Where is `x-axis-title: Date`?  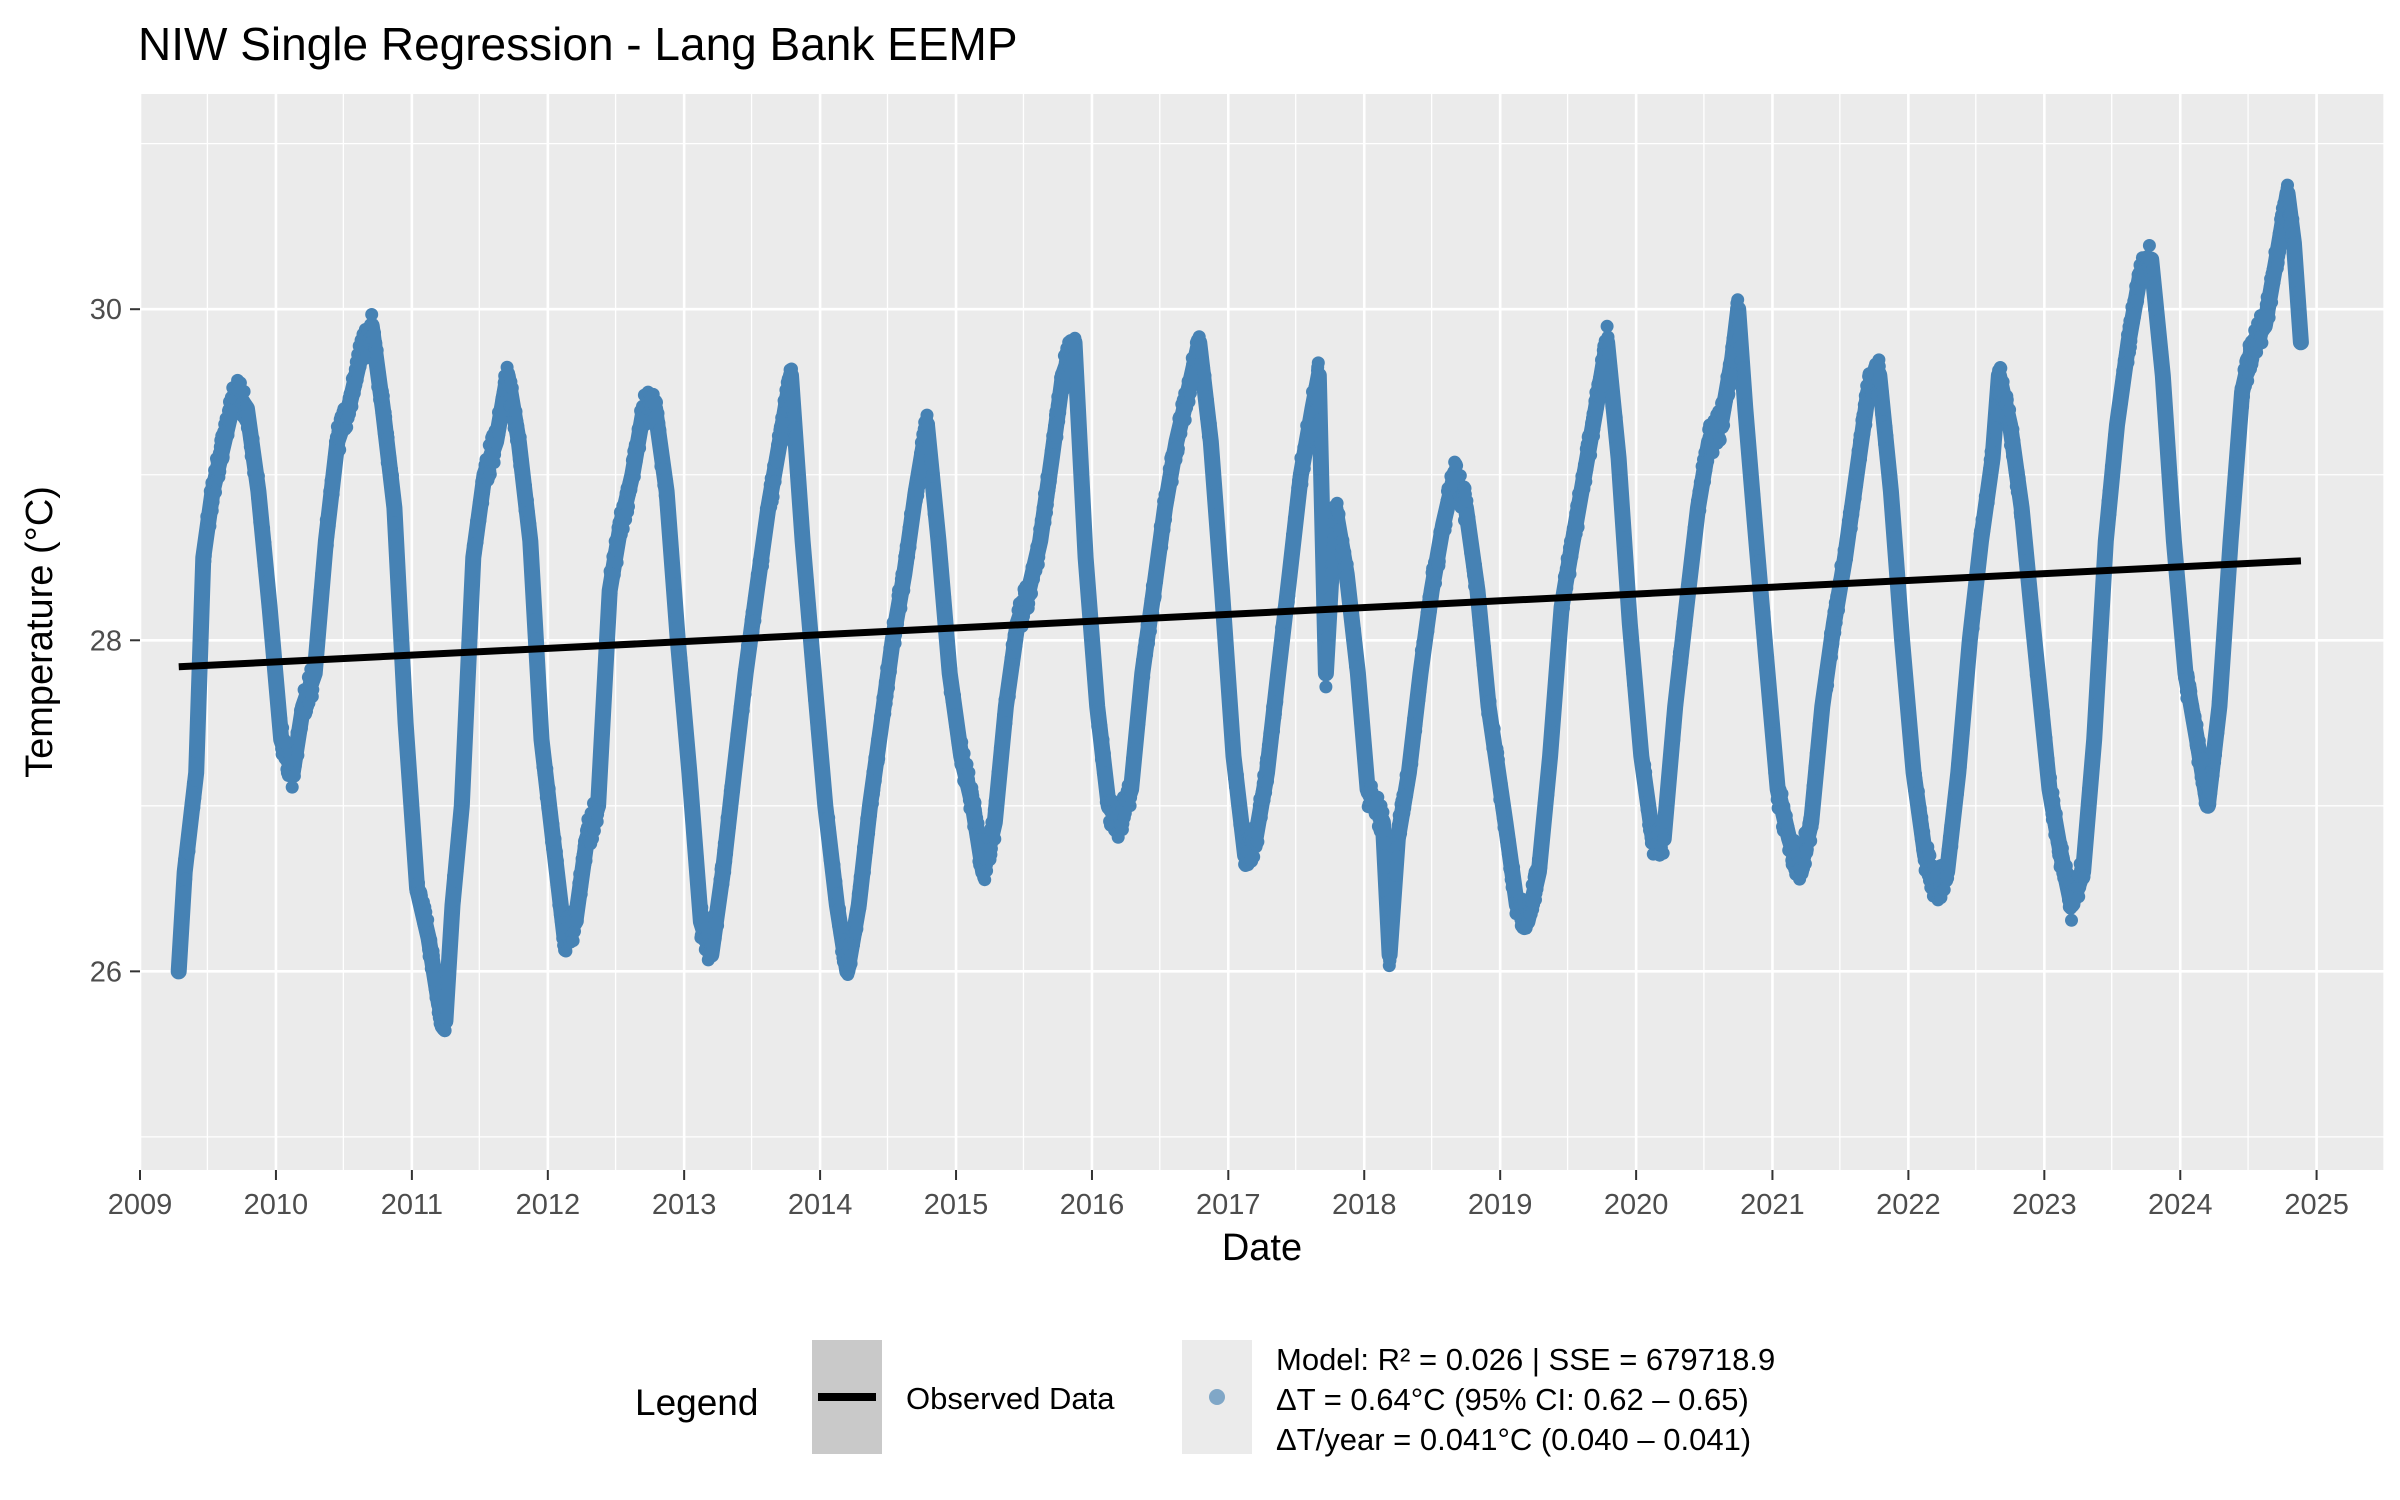 x-axis-title: Date is located at coordinates (1262, 1248).